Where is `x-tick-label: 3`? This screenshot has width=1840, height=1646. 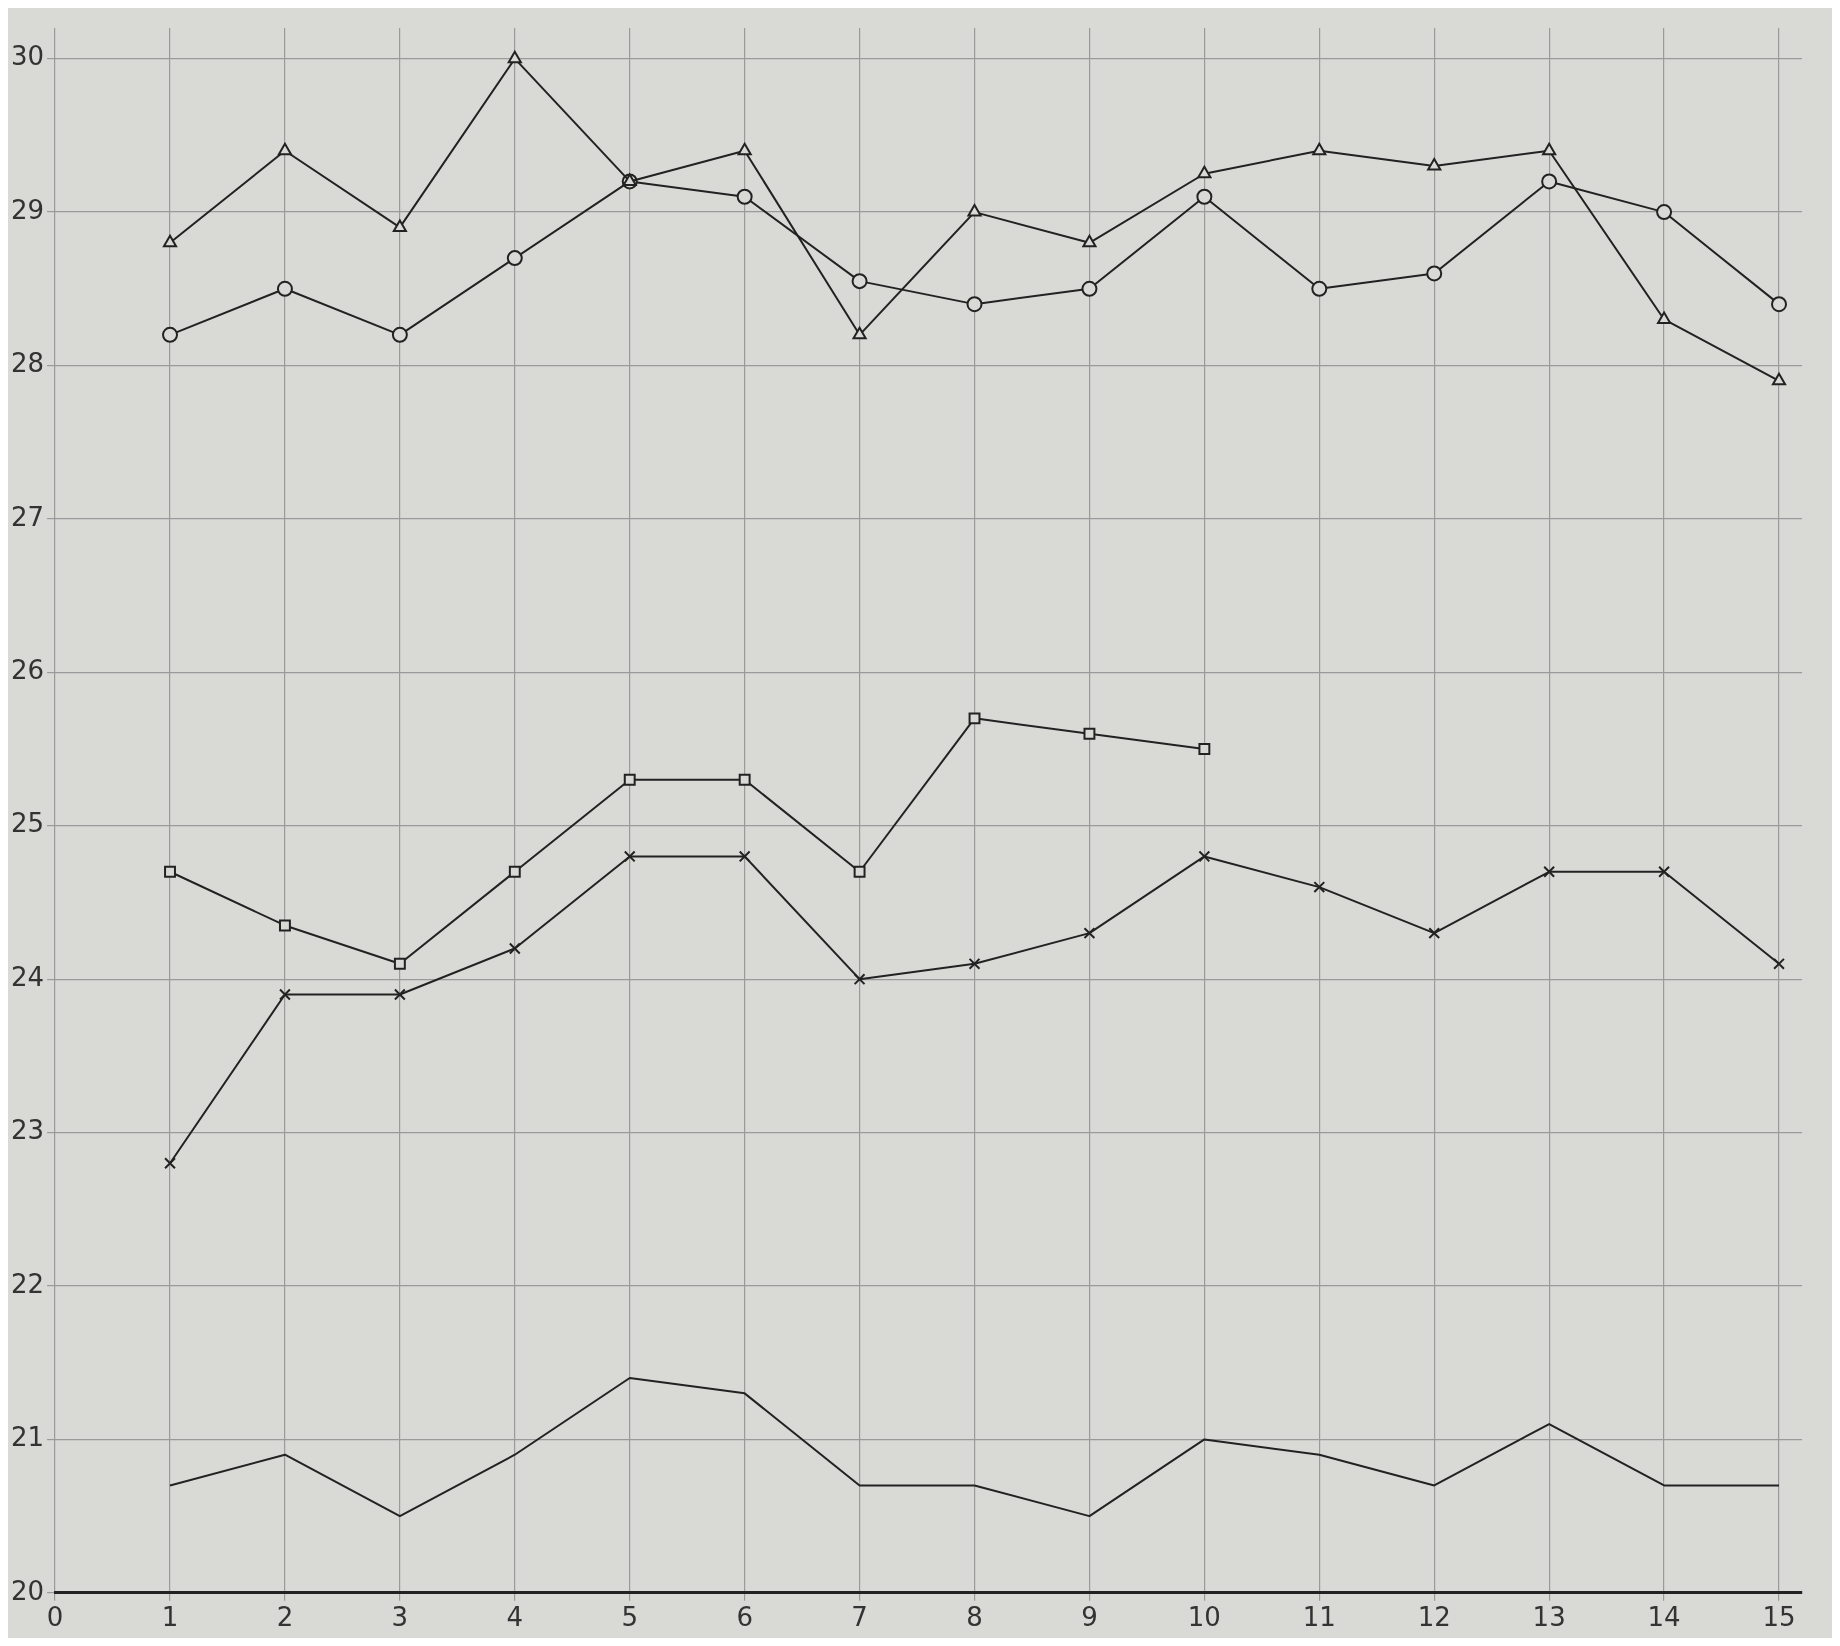 x-tick-label: 3 is located at coordinates (400, 1617).